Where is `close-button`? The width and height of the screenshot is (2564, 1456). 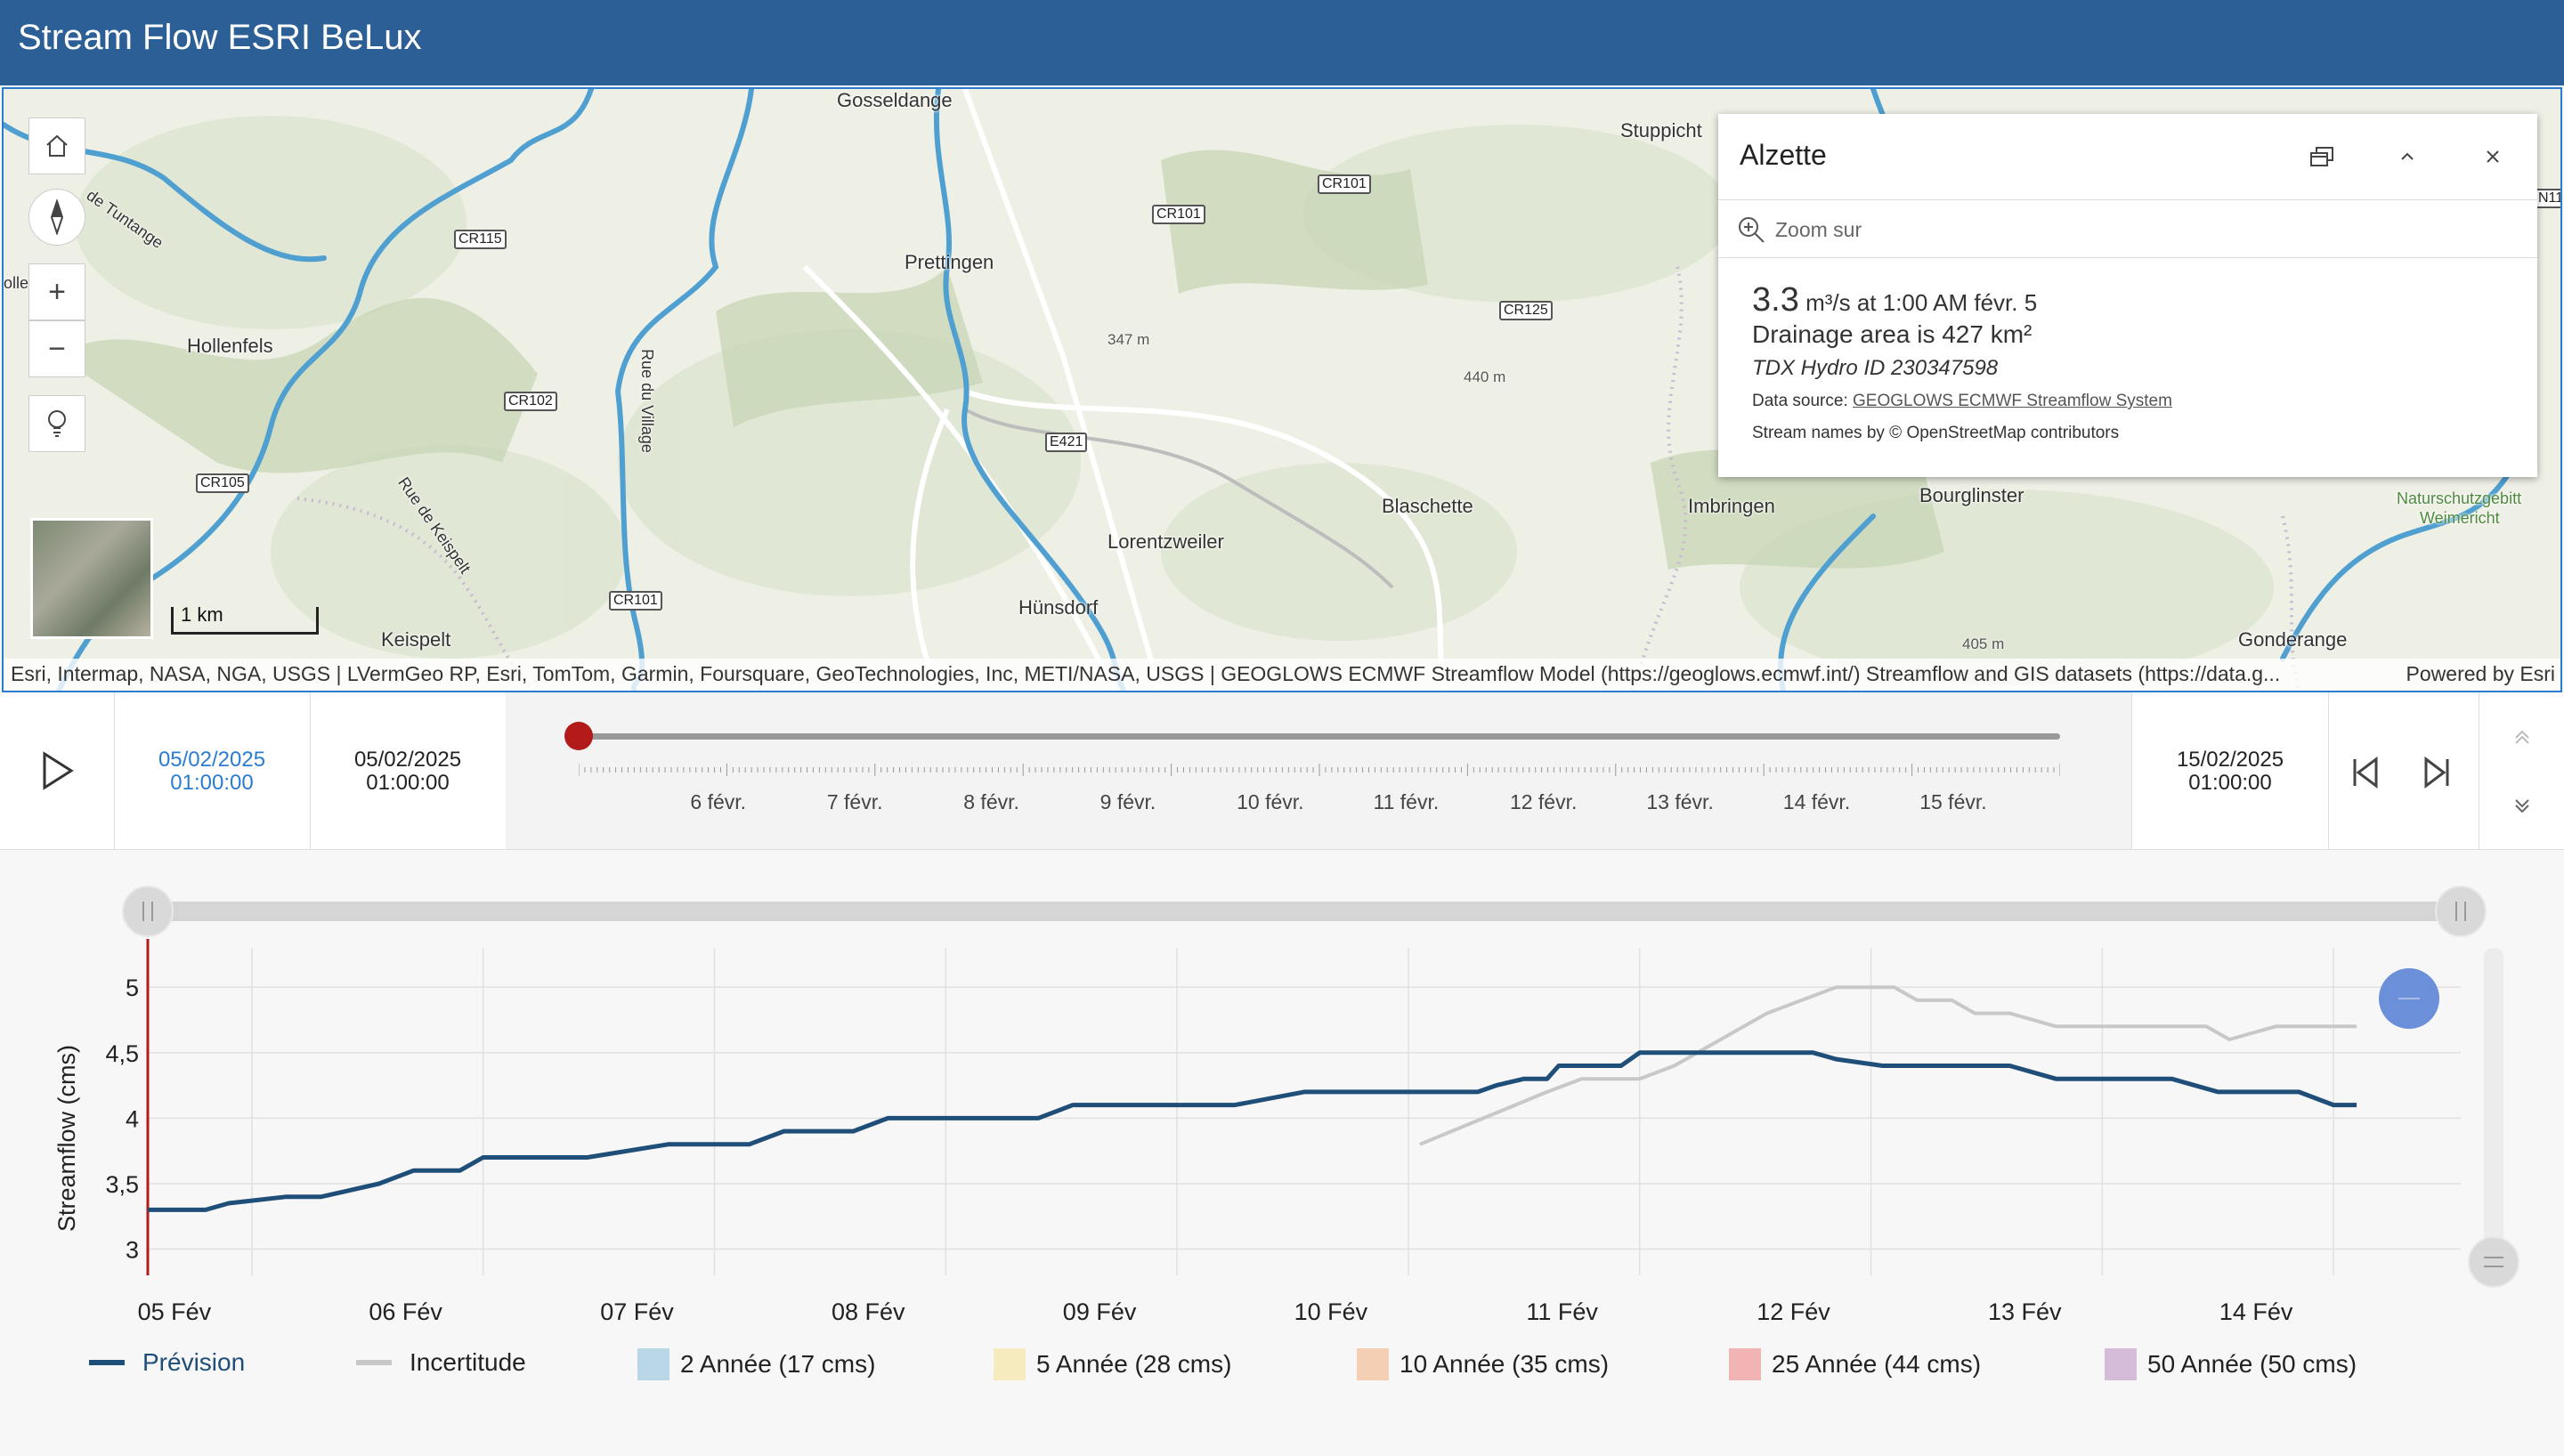 close-button is located at coordinates (2492, 156).